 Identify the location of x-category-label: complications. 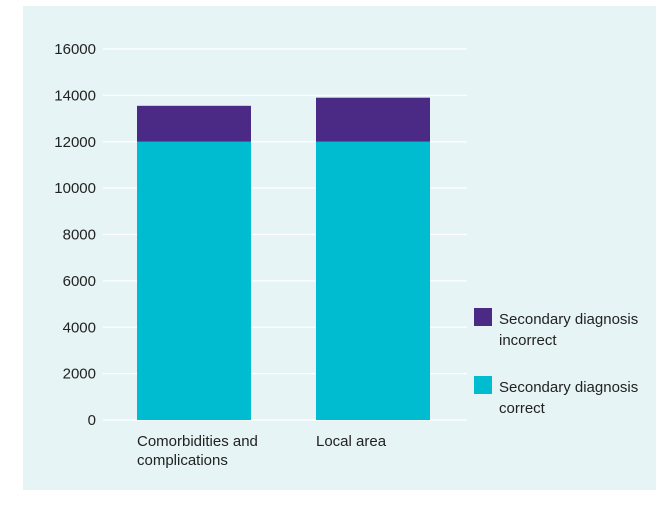
(182, 460).